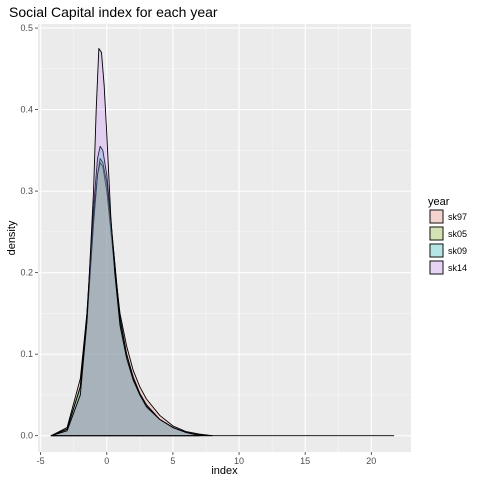  Describe the element at coordinates (41, 461) in the screenshot. I see `x-tick-label: -5` at that location.